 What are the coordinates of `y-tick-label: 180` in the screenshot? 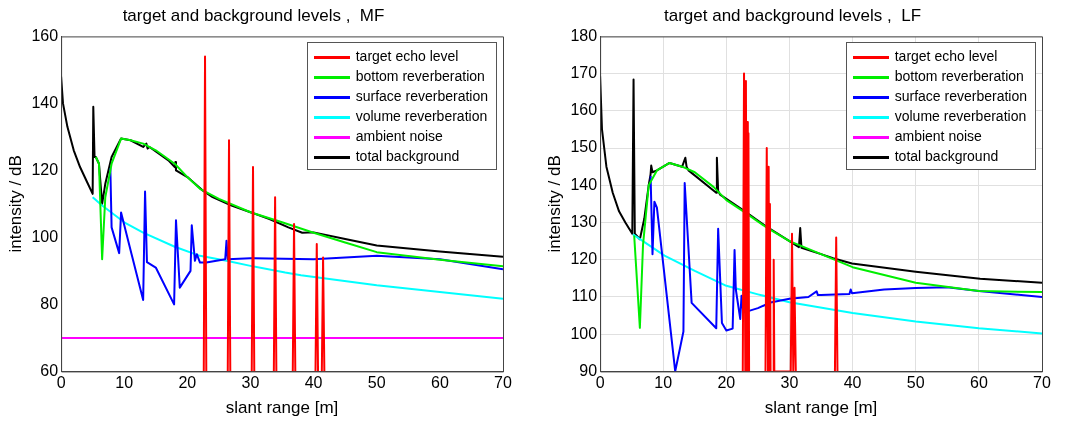 It's located at (584, 35).